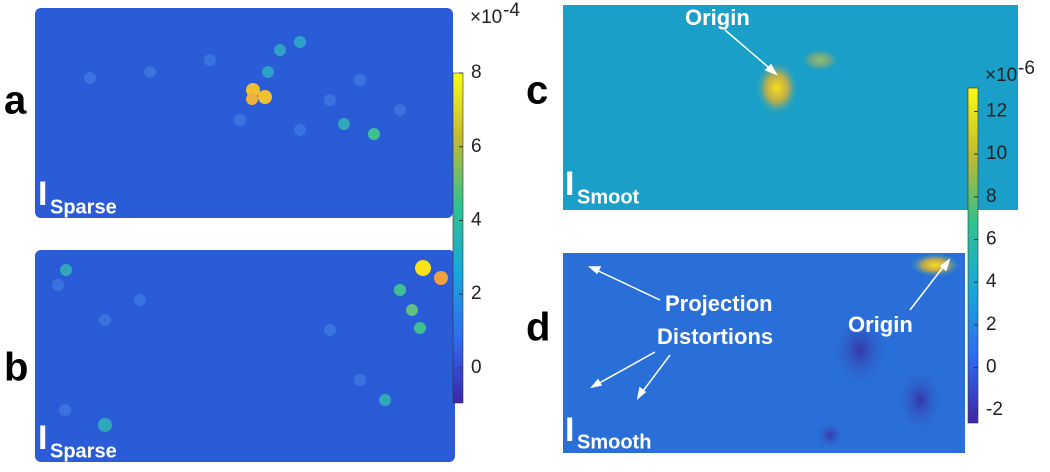 The height and width of the screenshot is (472, 1050). What do you see at coordinates (538, 328) in the screenshot?
I see `panel-letter: d` at bounding box center [538, 328].